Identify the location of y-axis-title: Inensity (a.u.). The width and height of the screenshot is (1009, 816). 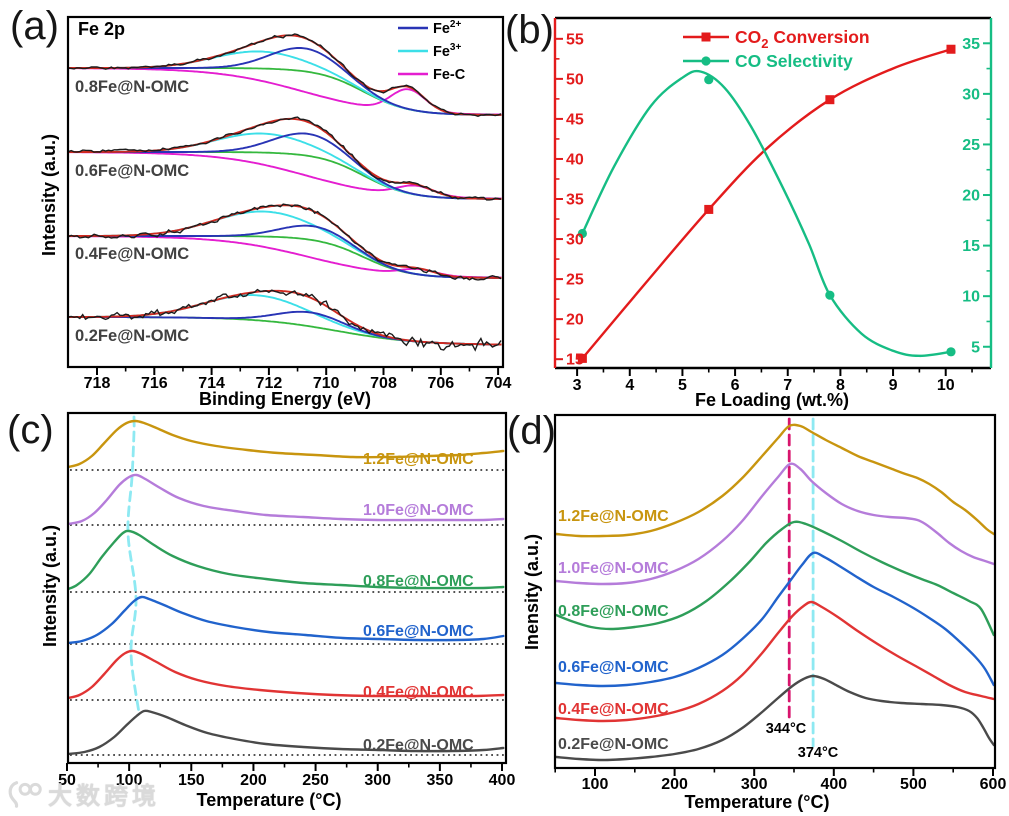
(532, 592).